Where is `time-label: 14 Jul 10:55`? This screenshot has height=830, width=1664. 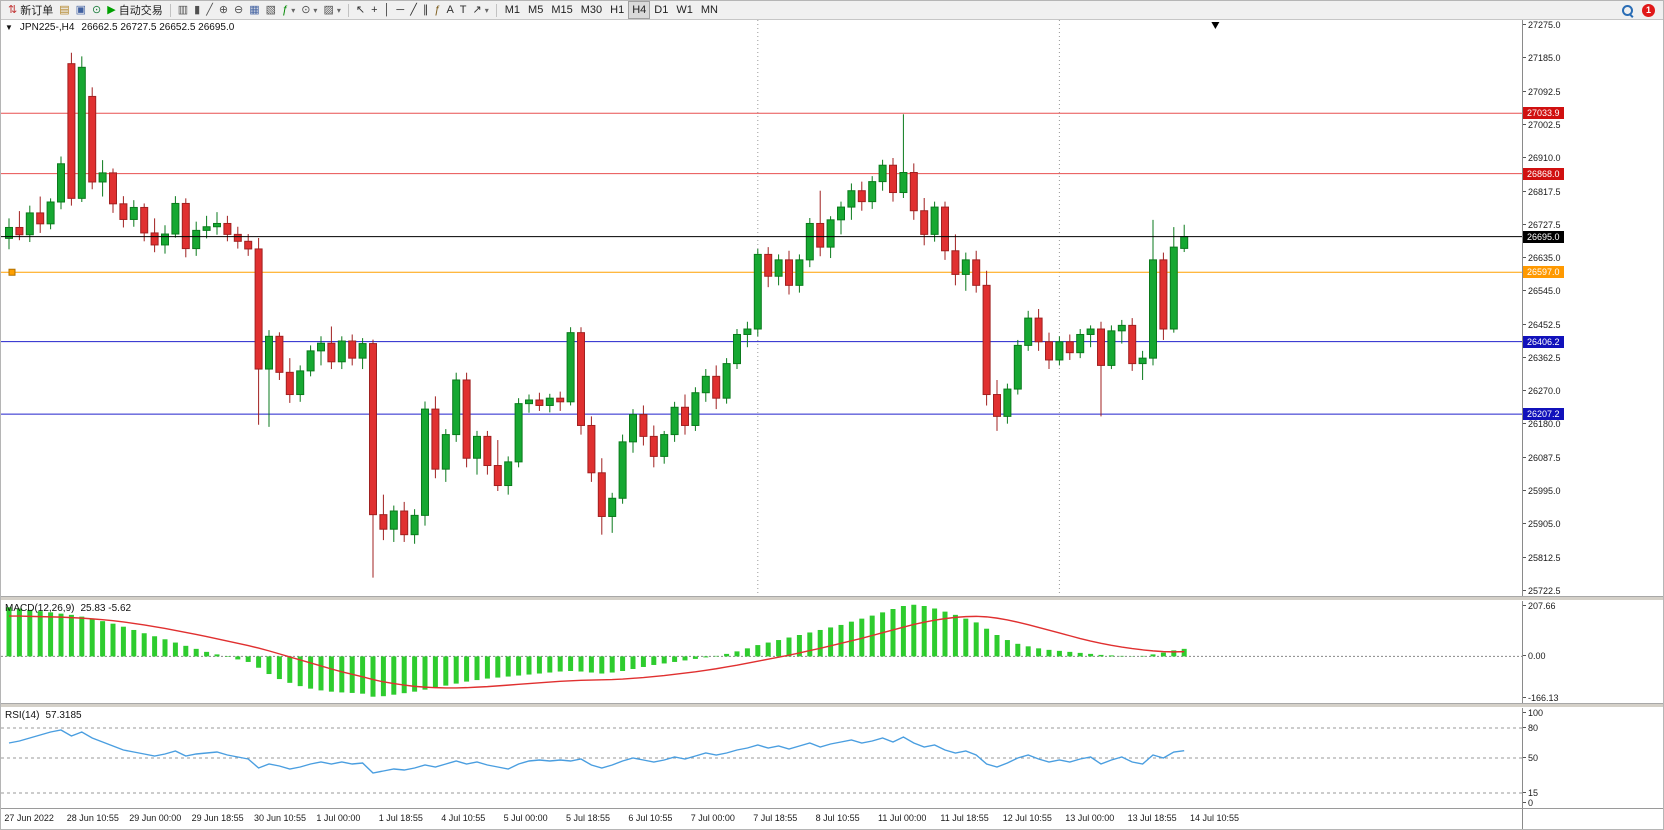 time-label: 14 Jul 10:55 is located at coordinates (1215, 818).